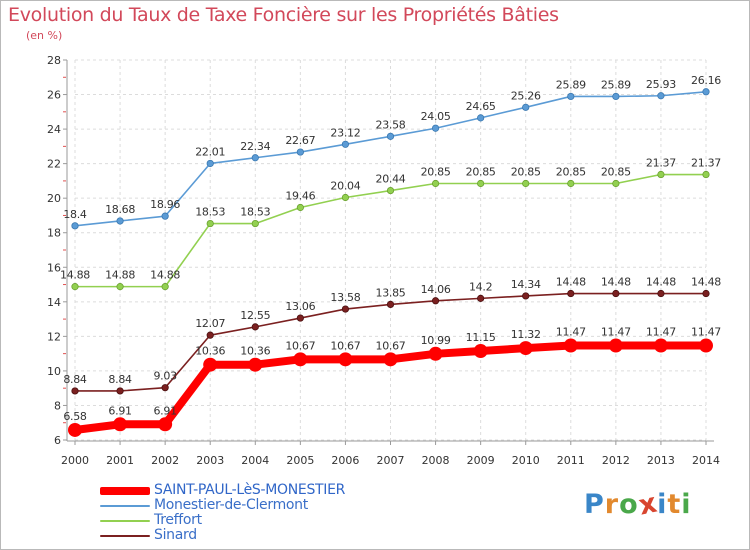  I want to click on y-tick-label: 26, so click(54, 95).